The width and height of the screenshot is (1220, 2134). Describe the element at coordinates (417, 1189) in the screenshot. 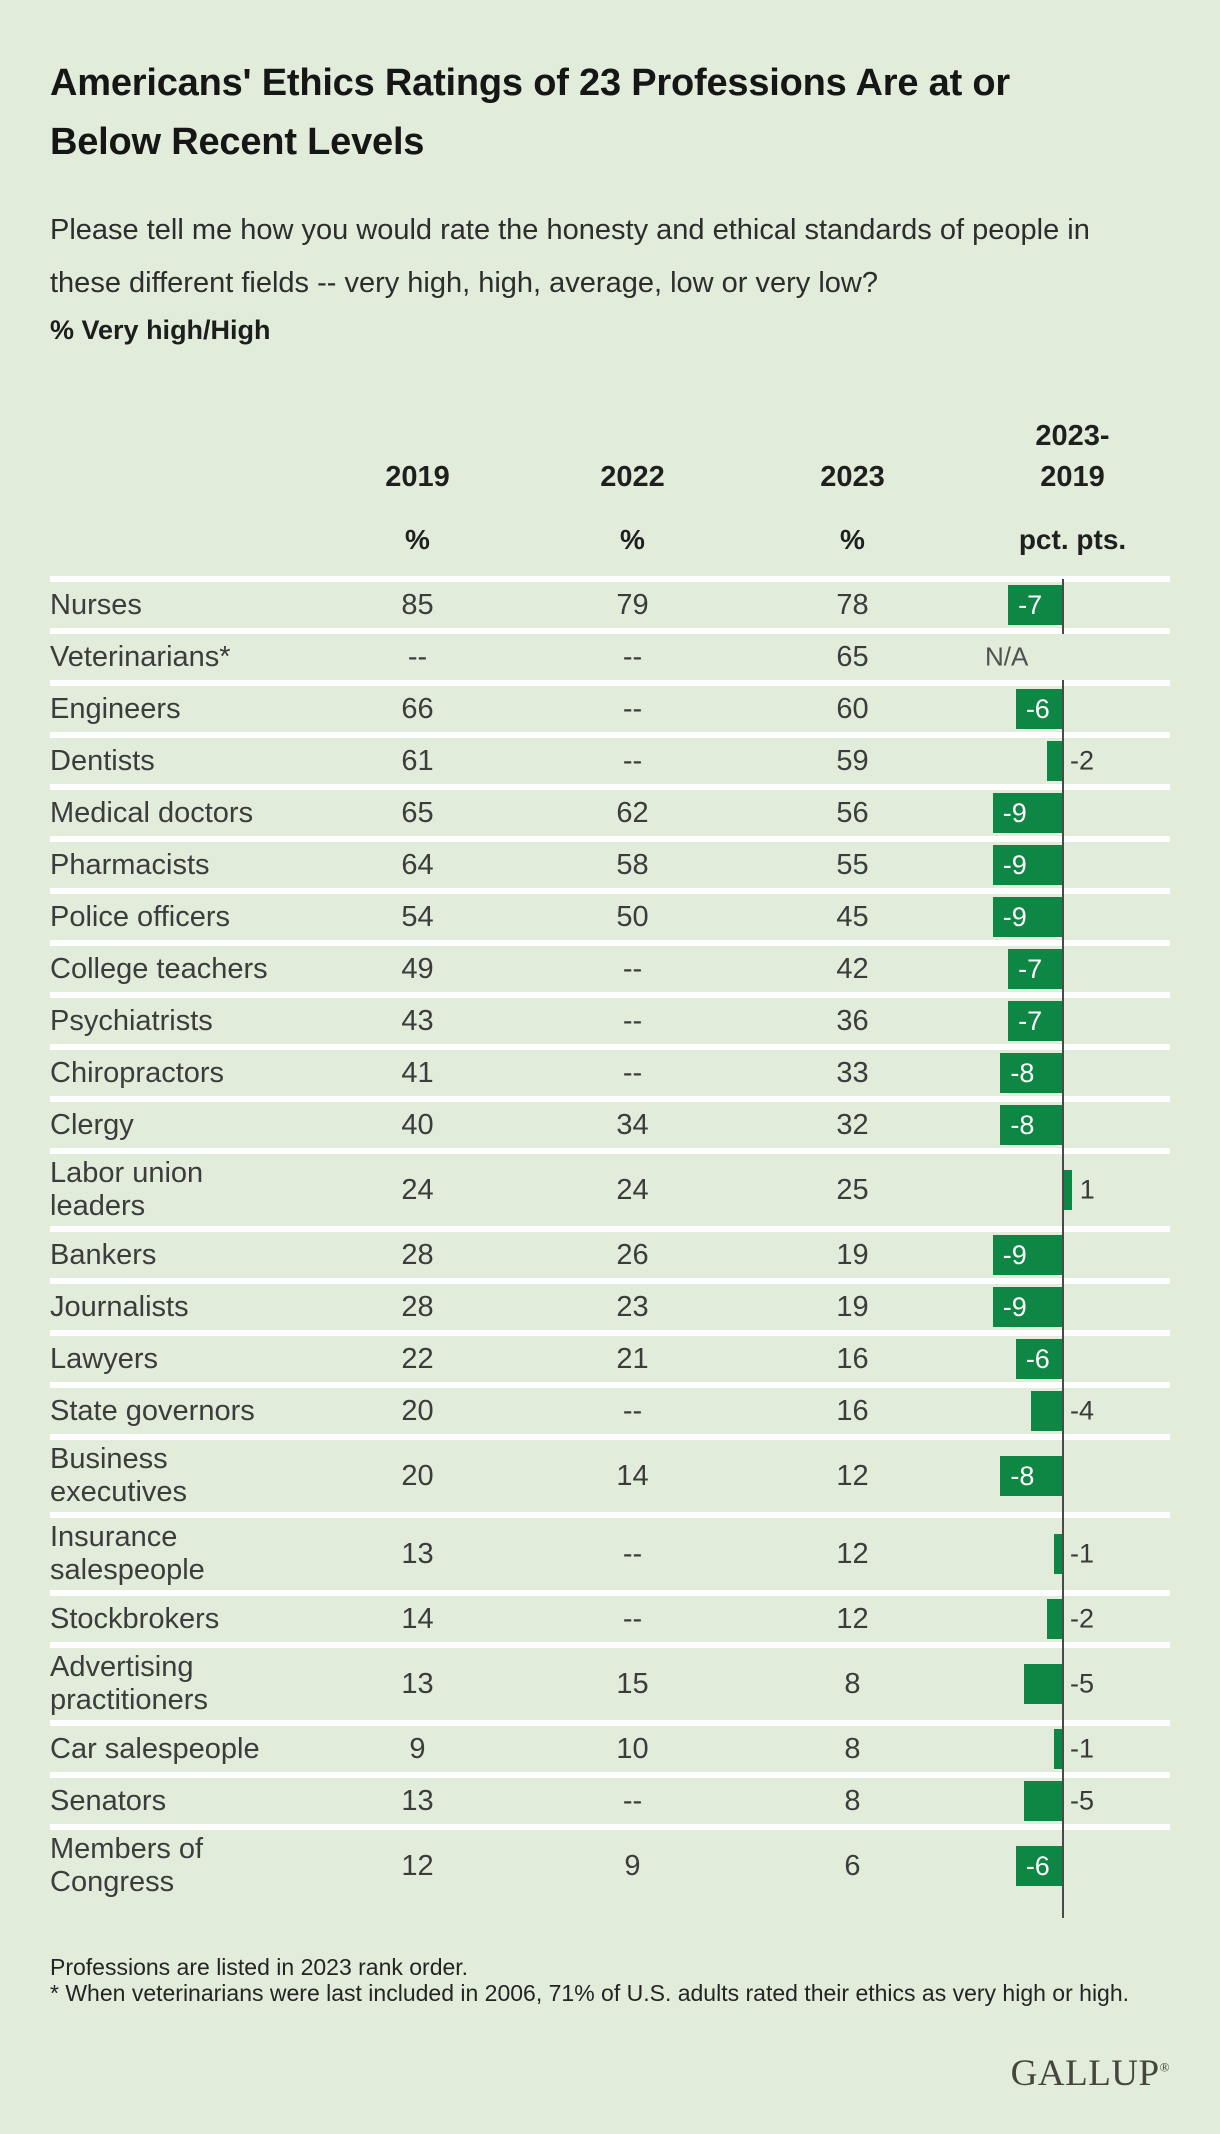

I see `value-2019: 24` at that location.